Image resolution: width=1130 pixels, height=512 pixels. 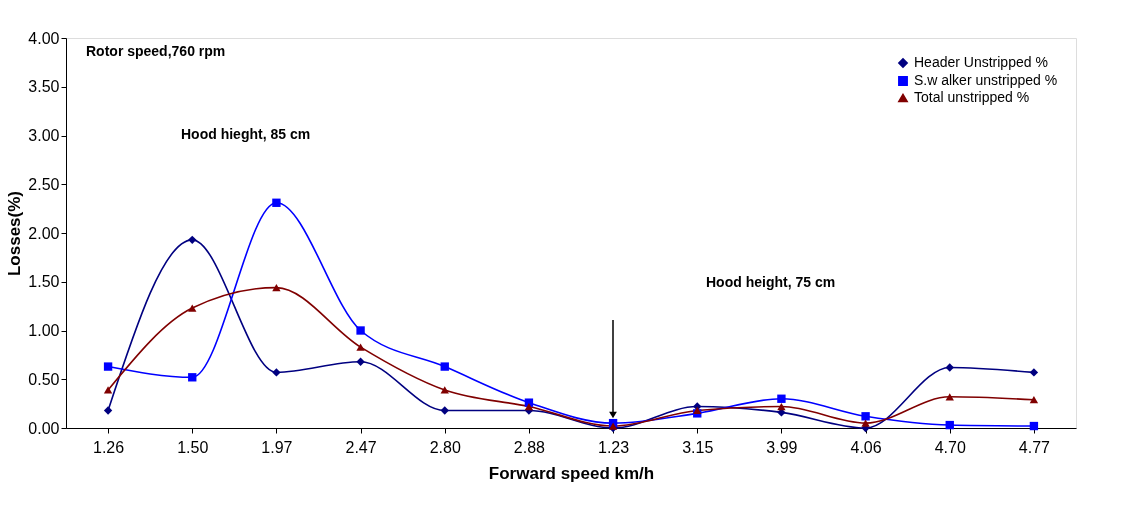 I want to click on annotation: Rotor speed,760 rpm, so click(x=156, y=51).